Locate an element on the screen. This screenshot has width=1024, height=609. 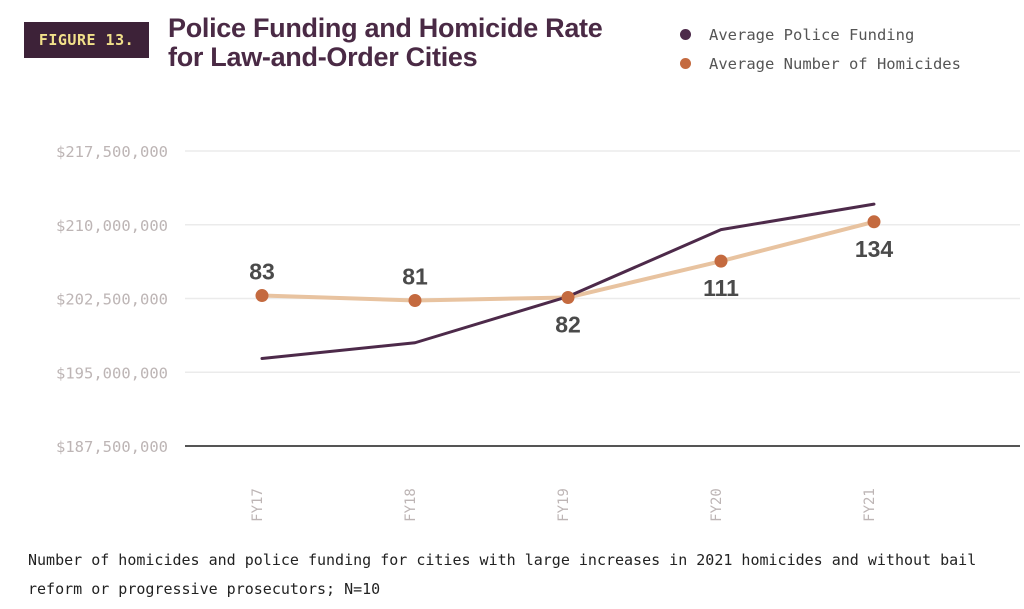
legend-marker-funding is located at coordinates (685, 34).